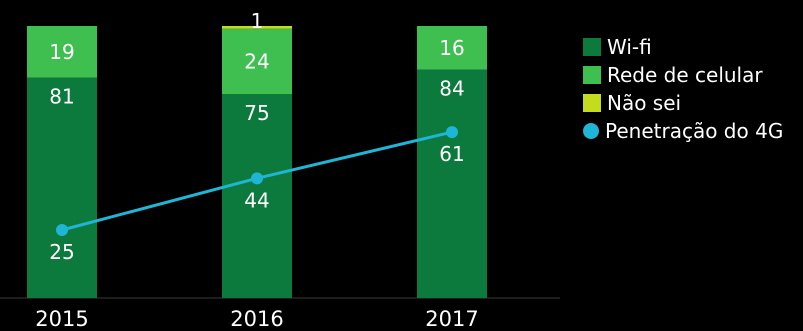 The width and height of the screenshot is (803, 331). Describe the element at coordinates (692, 103) in the screenshot. I see `legend-item-nao-sei: Não sei` at that location.